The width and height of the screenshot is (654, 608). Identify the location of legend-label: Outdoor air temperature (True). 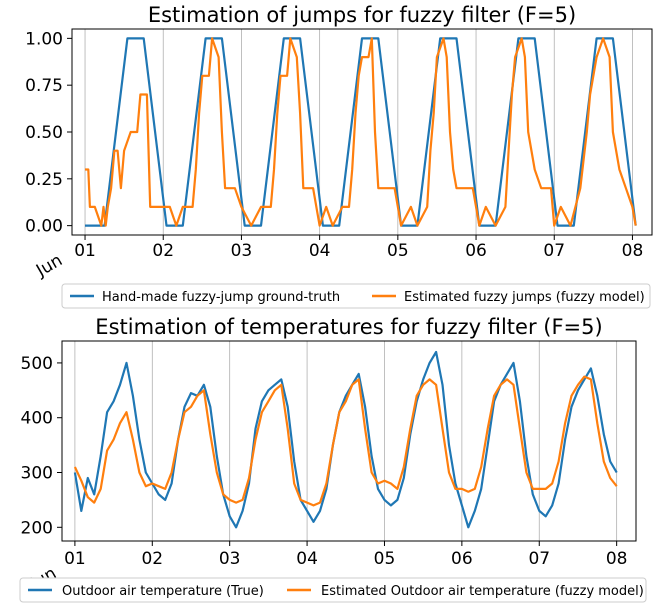
(163, 591).